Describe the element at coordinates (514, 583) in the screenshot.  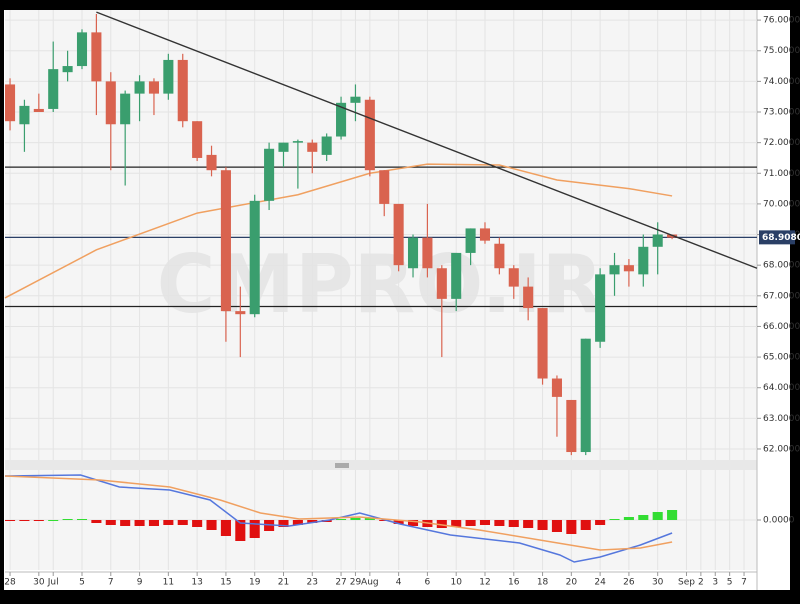
I see `x-tick-label: 16` at that location.